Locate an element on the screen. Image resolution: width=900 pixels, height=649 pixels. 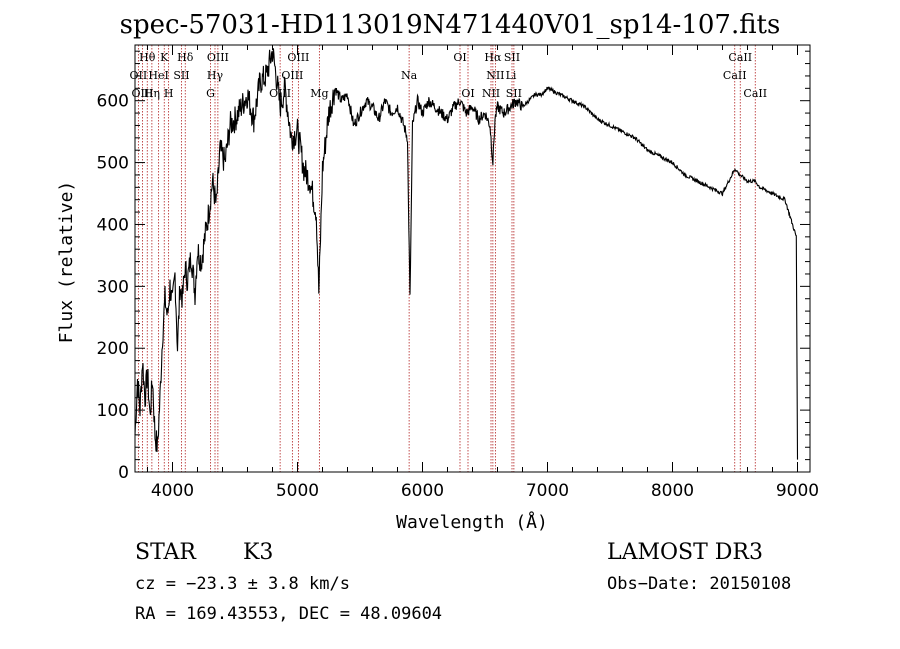
line-label-27: CaII is located at coordinates (755, 93).